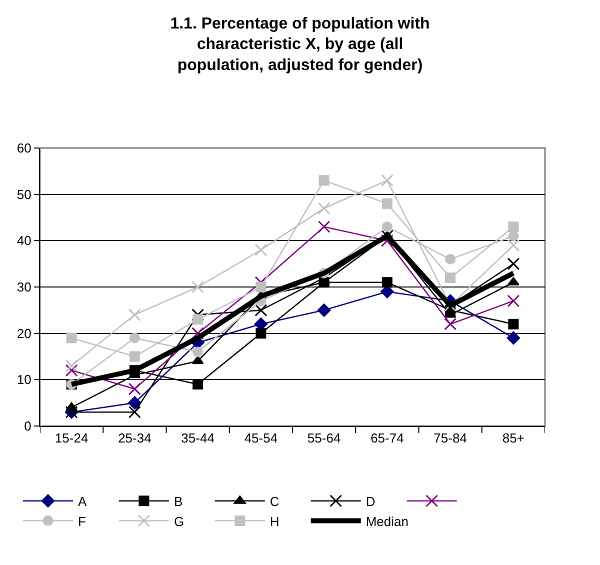  Describe the element at coordinates (82, 501) in the screenshot. I see `legend-label: A` at that location.